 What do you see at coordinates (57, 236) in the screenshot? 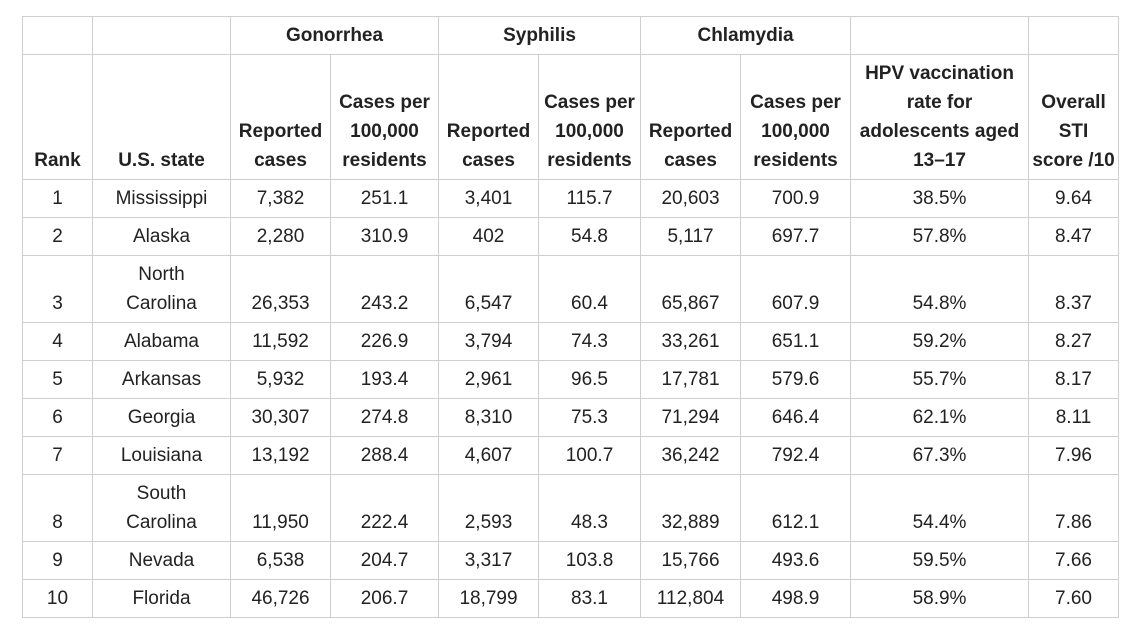
I see `cell: 2` at bounding box center [57, 236].